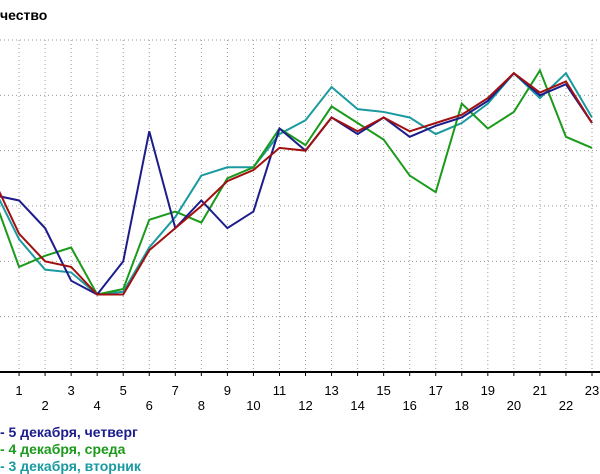 This screenshot has width=600, height=474. What do you see at coordinates (18, 390) in the screenshot?
I see `x-tick-label: 1` at bounding box center [18, 390].